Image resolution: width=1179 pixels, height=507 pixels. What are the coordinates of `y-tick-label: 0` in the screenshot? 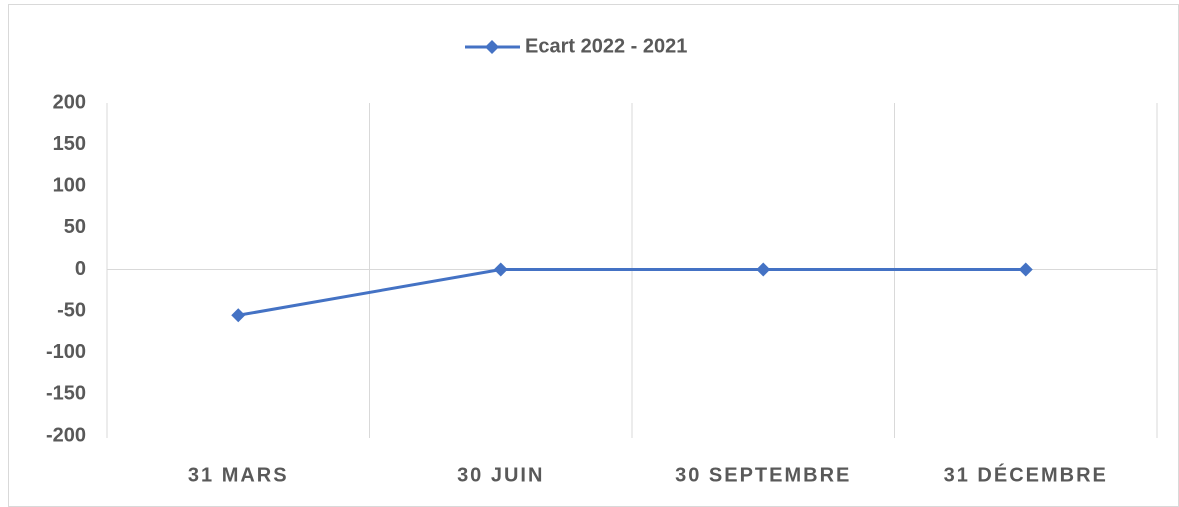 It's located at (80, 269).